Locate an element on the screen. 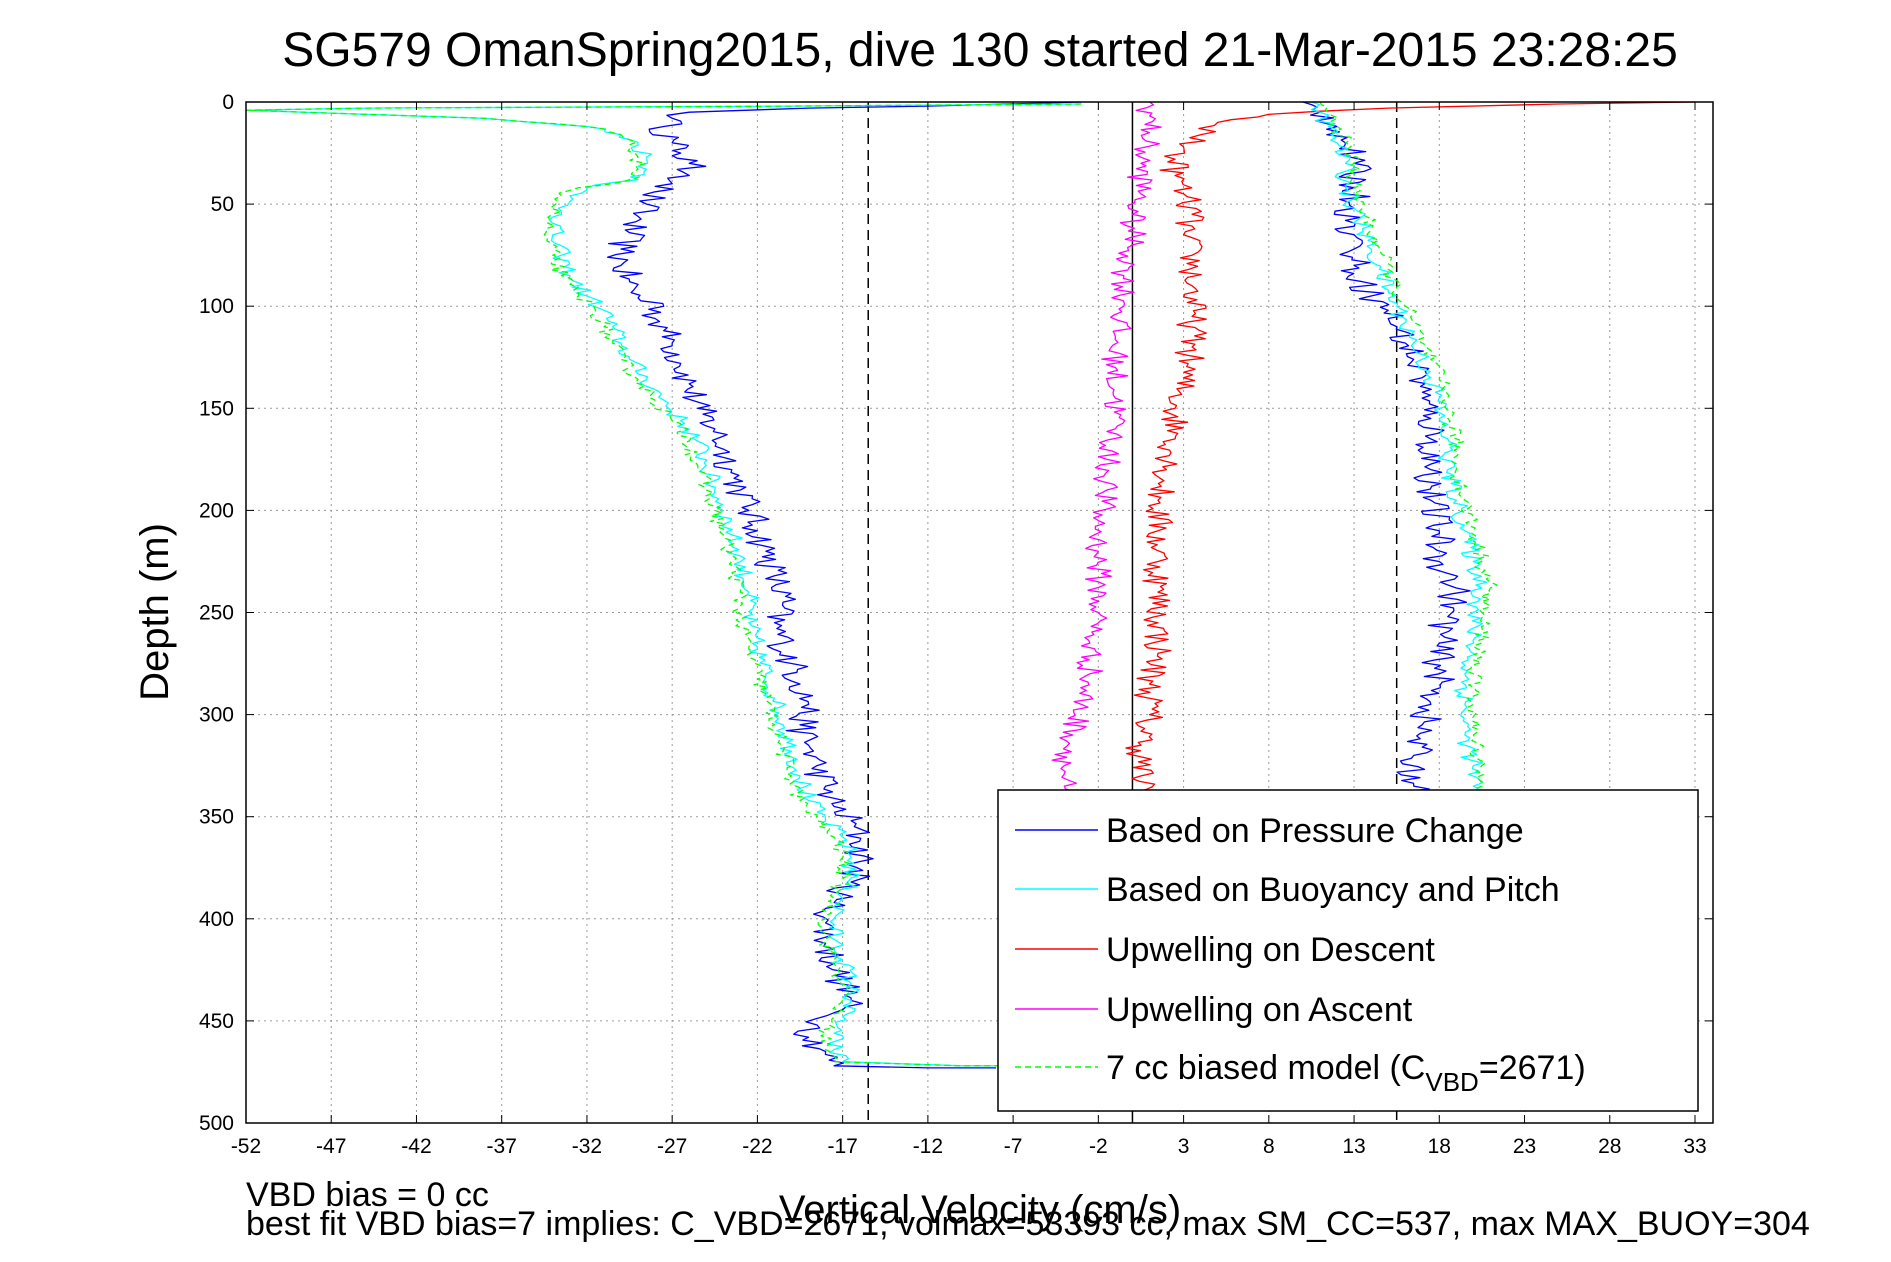 This screenshot has height=1262, width=1891. legend-box is located at coordinates (1348, 950).